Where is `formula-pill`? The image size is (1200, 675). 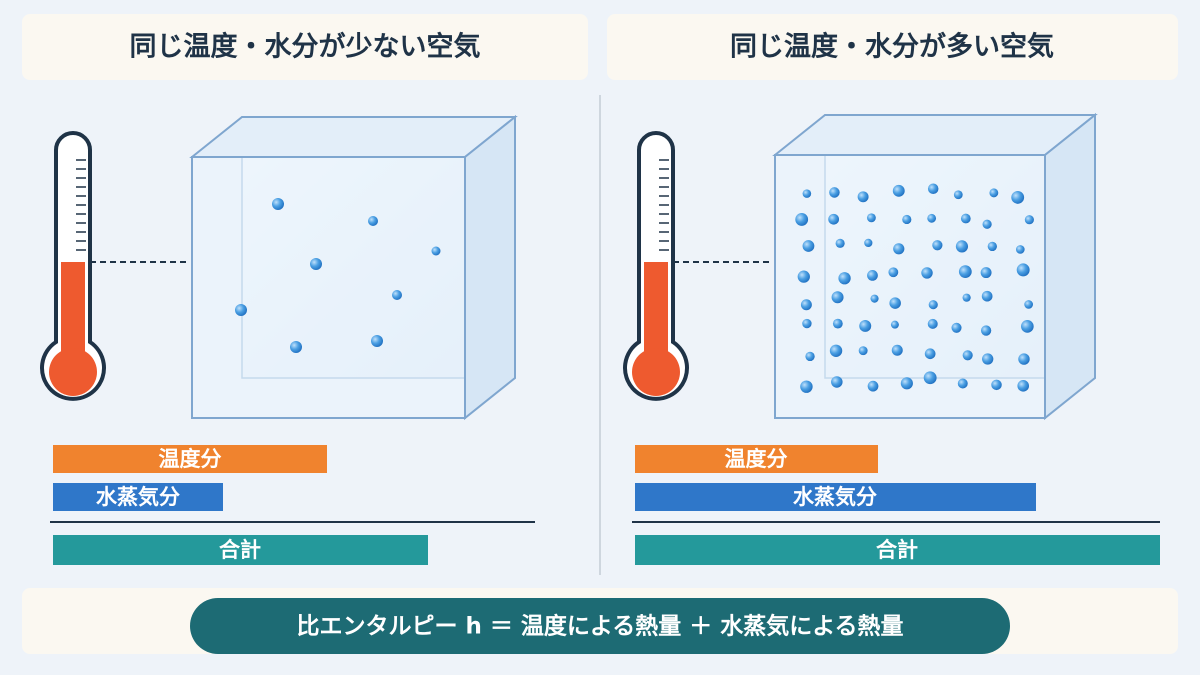
formula-pill is located at coordinates (600, 626).